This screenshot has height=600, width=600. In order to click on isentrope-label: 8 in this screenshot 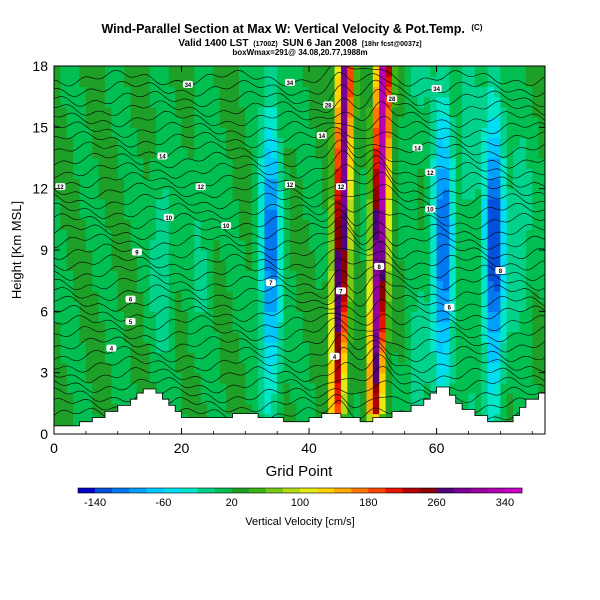, I will do `click(500, 270)`.